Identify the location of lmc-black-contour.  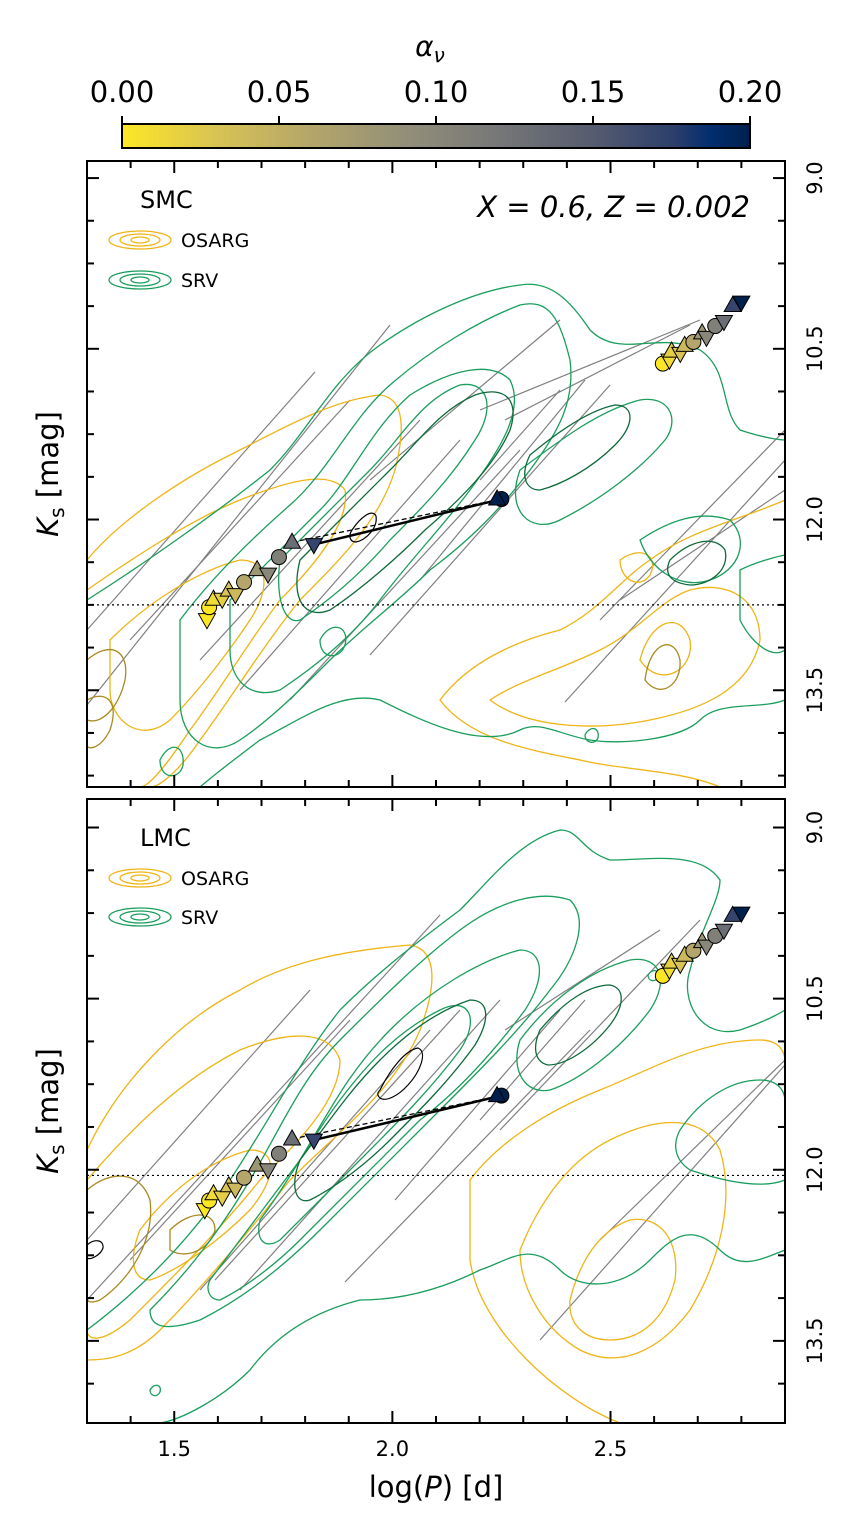
(400, 1073).